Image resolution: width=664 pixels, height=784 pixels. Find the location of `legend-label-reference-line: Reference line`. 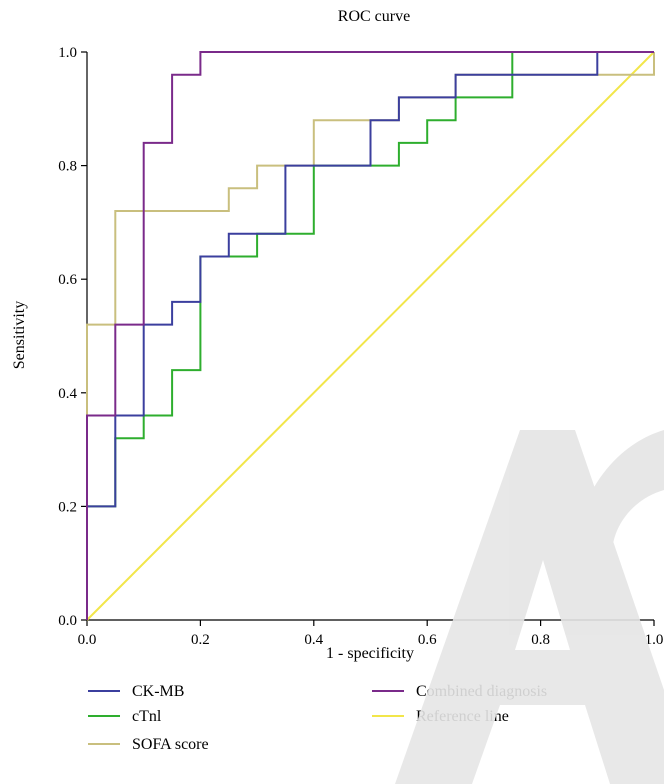

legend-label-reference-line: Reference line is located at coordinates (462, 716).